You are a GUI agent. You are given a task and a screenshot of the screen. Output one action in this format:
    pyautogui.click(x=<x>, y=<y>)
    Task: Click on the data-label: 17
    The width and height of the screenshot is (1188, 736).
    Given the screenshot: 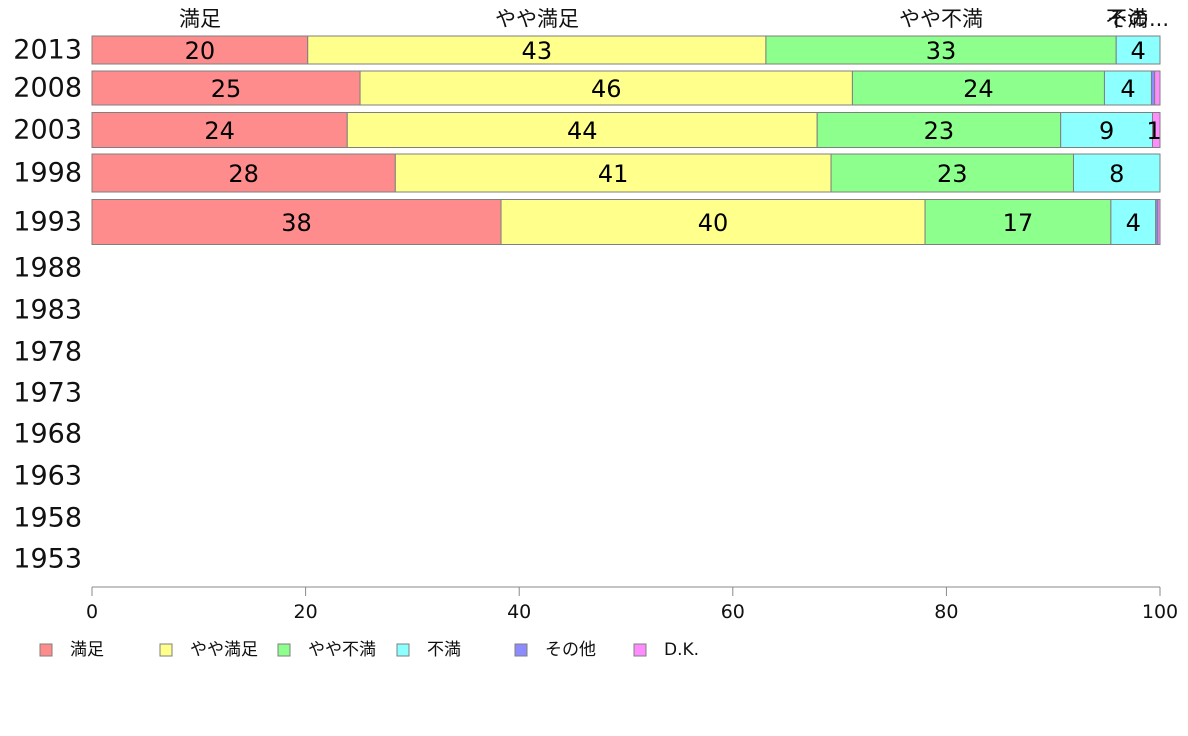 What is the action you would take?
    pyautogui.click(x=1018, y=223)
    